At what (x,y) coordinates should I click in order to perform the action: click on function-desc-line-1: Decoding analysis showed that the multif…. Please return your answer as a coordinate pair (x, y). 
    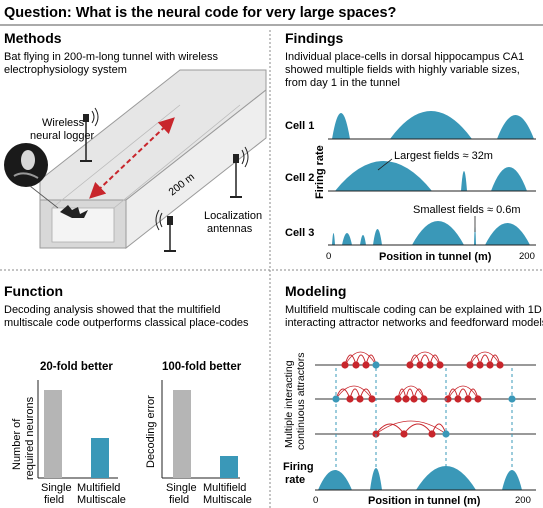
    Looking at the image, I should click on (112, 310).